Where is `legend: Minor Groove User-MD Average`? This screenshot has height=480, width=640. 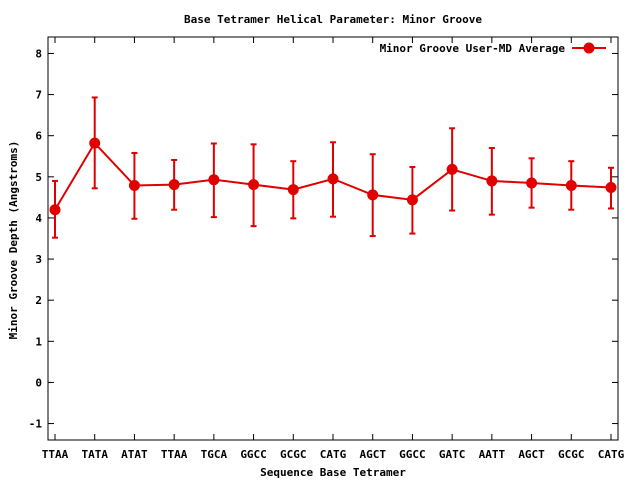 legend: Minor Groove User-MD Average is located at coordinates (493, 48).